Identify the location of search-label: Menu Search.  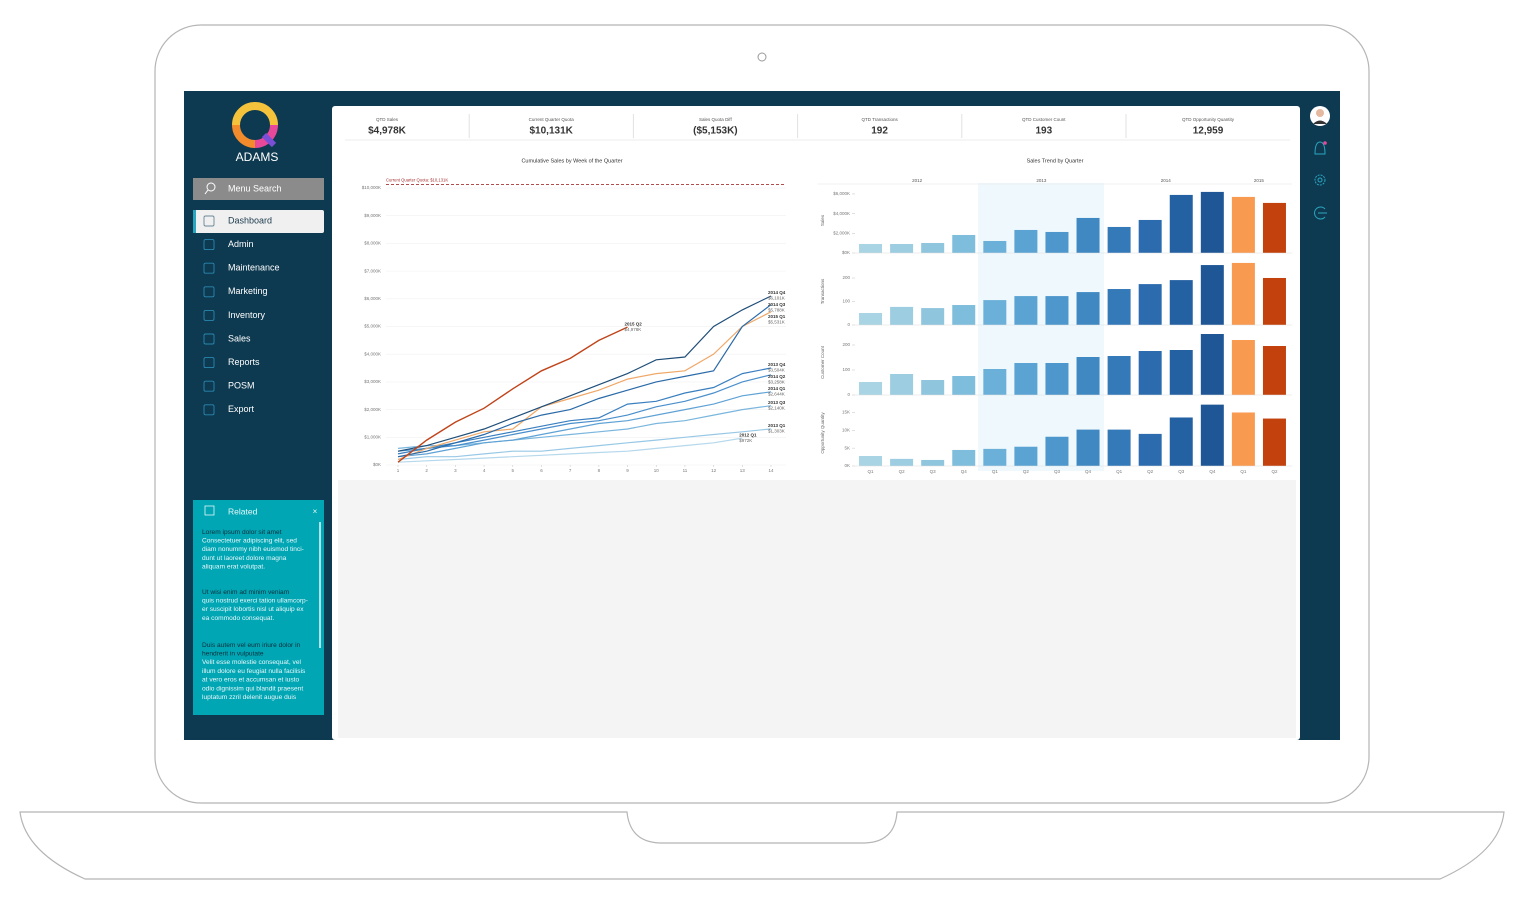
(255, 188).